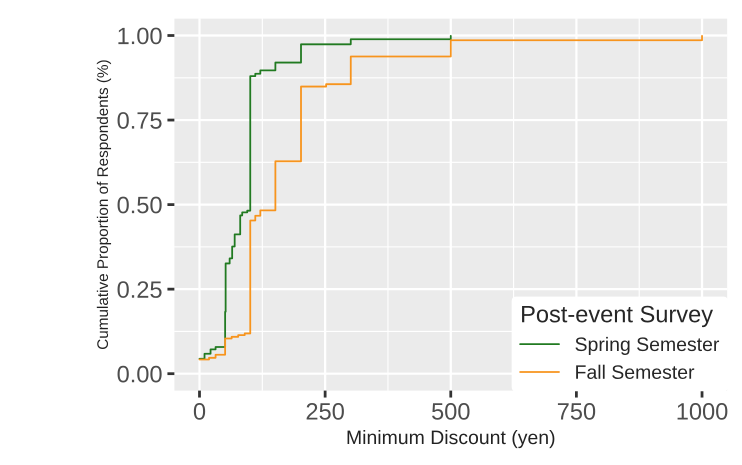 Image resolution: width=742 pixels, height=465 pixels. What do you see at coordinates (200, 411) in the screenshot?
I see `x-tick-label: 0` at bounding box center [200, 411].